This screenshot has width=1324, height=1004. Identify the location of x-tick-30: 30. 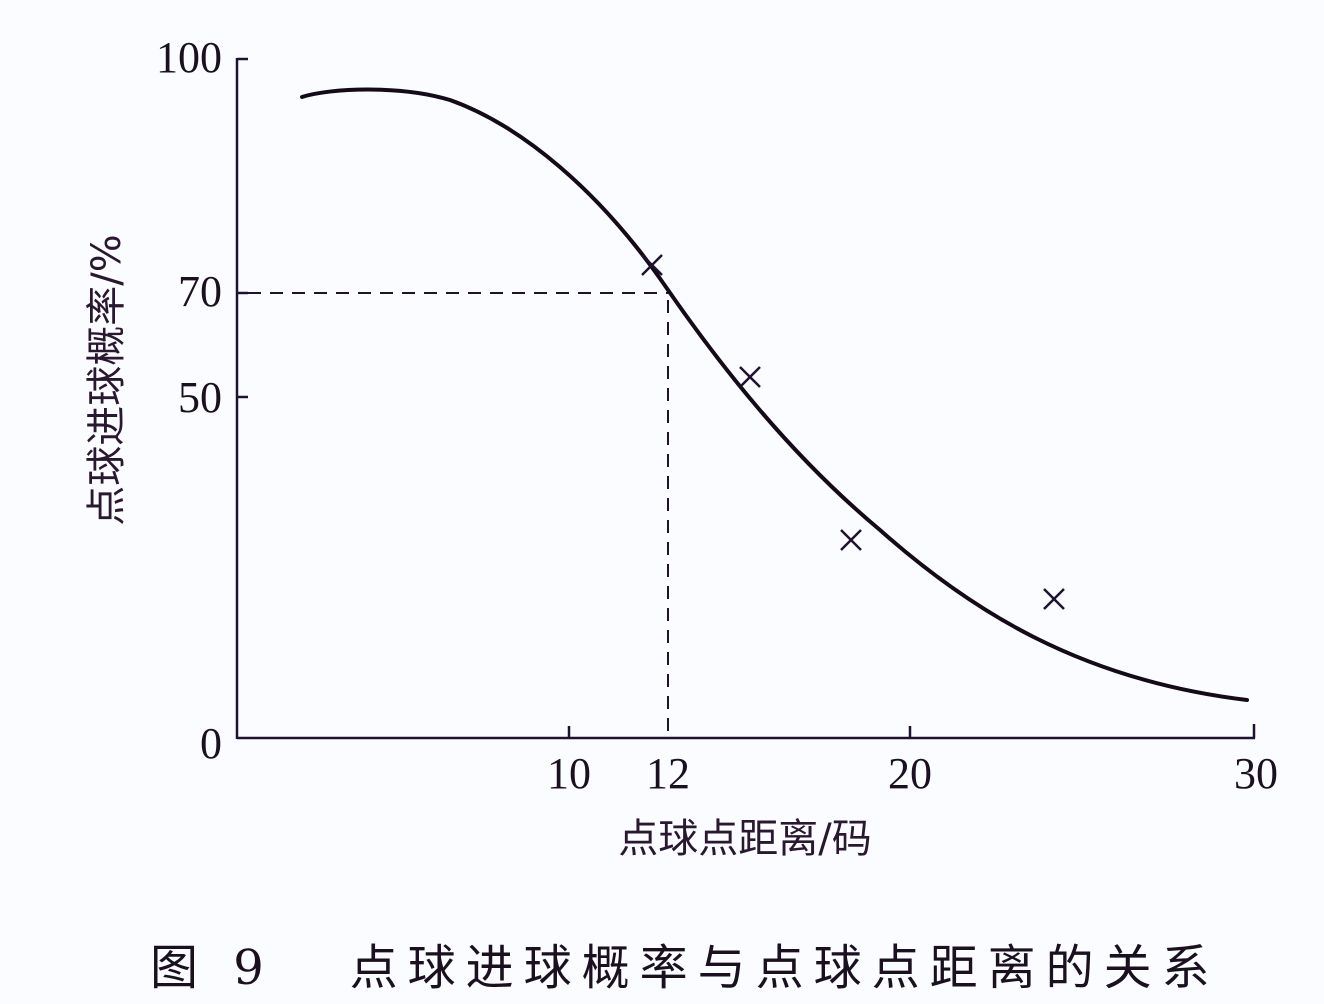
(1256, 773).